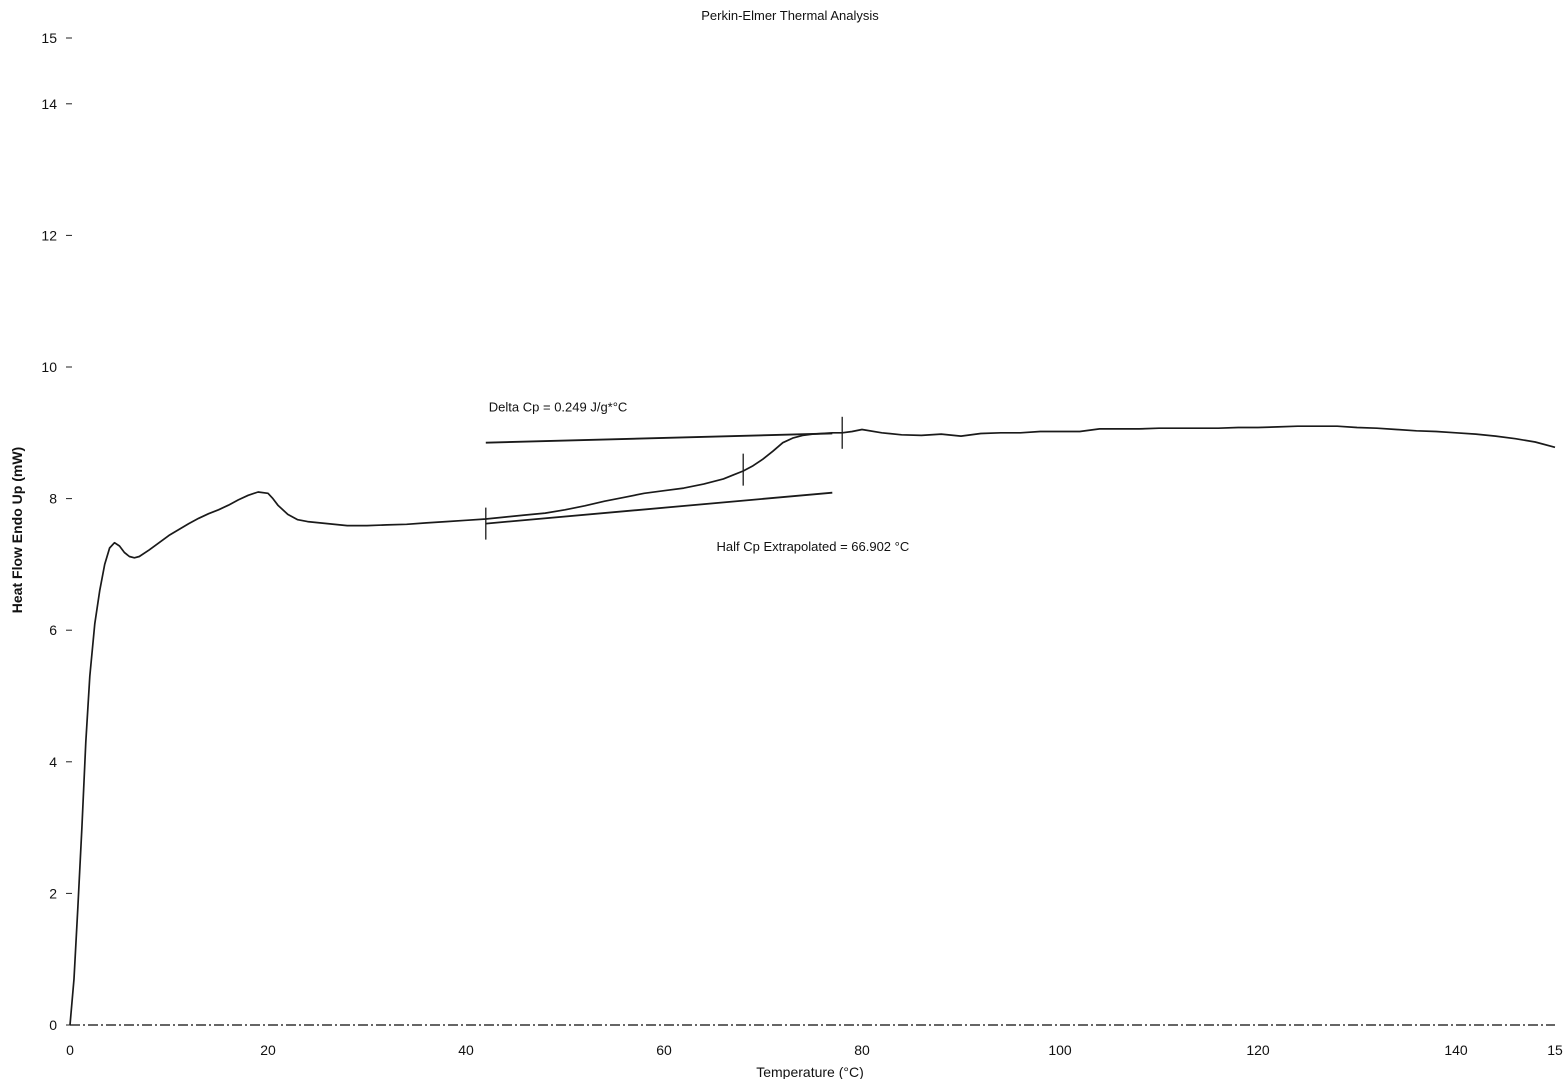  What do you see at coordinates (813, 546) in the screenshot?
I see `annotation-text: Half Cp Extrapolated = 66.902 °C` at bounding box center [813, 546].